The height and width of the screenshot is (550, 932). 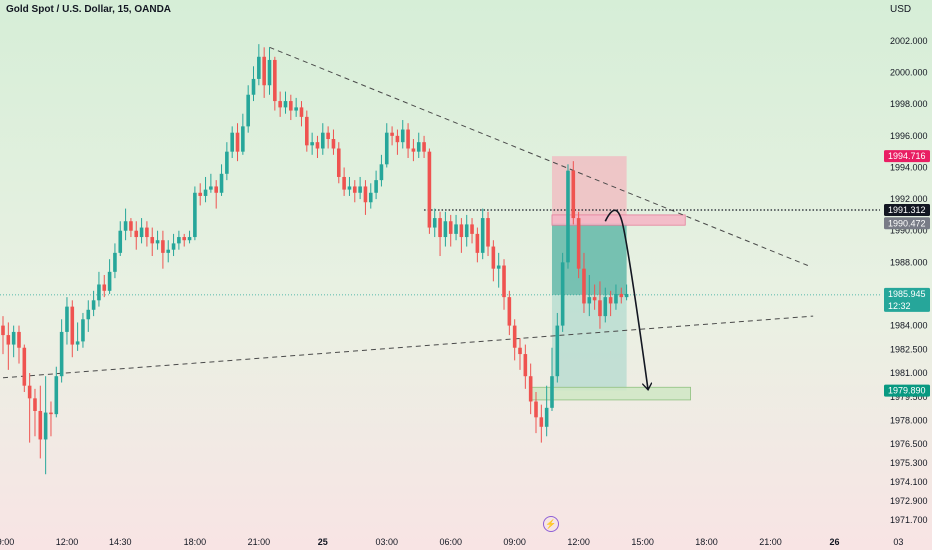 I want to click on x-tick-label: 18:00, so click(x=706, y=542).